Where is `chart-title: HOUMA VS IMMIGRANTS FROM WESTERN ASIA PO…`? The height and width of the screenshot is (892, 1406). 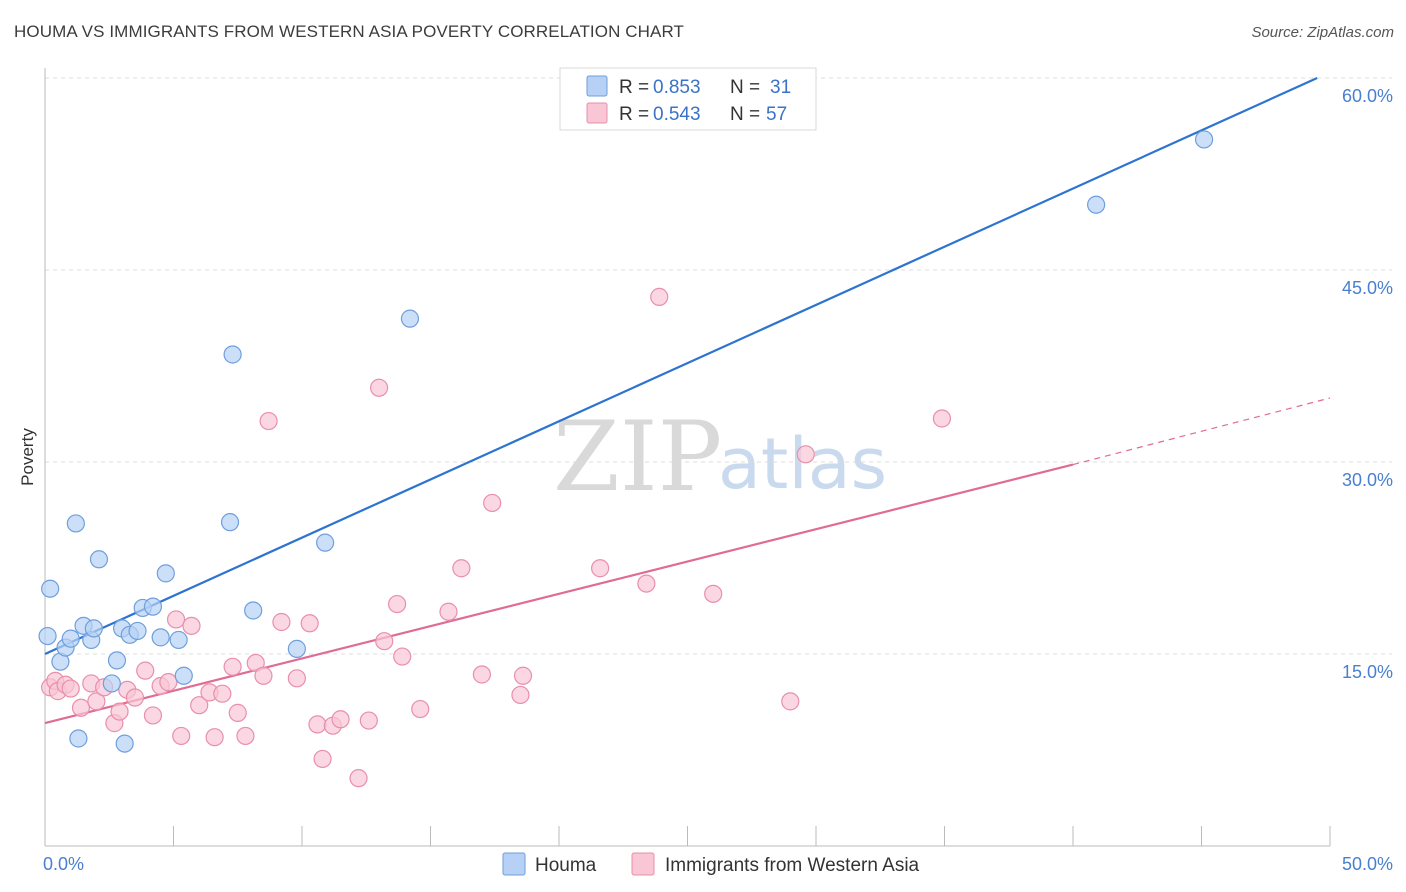 chart-title: HOUMA VS IMMIGRANTS FROM WESTERN ASIA PO… is located at coordinates (349, 31).